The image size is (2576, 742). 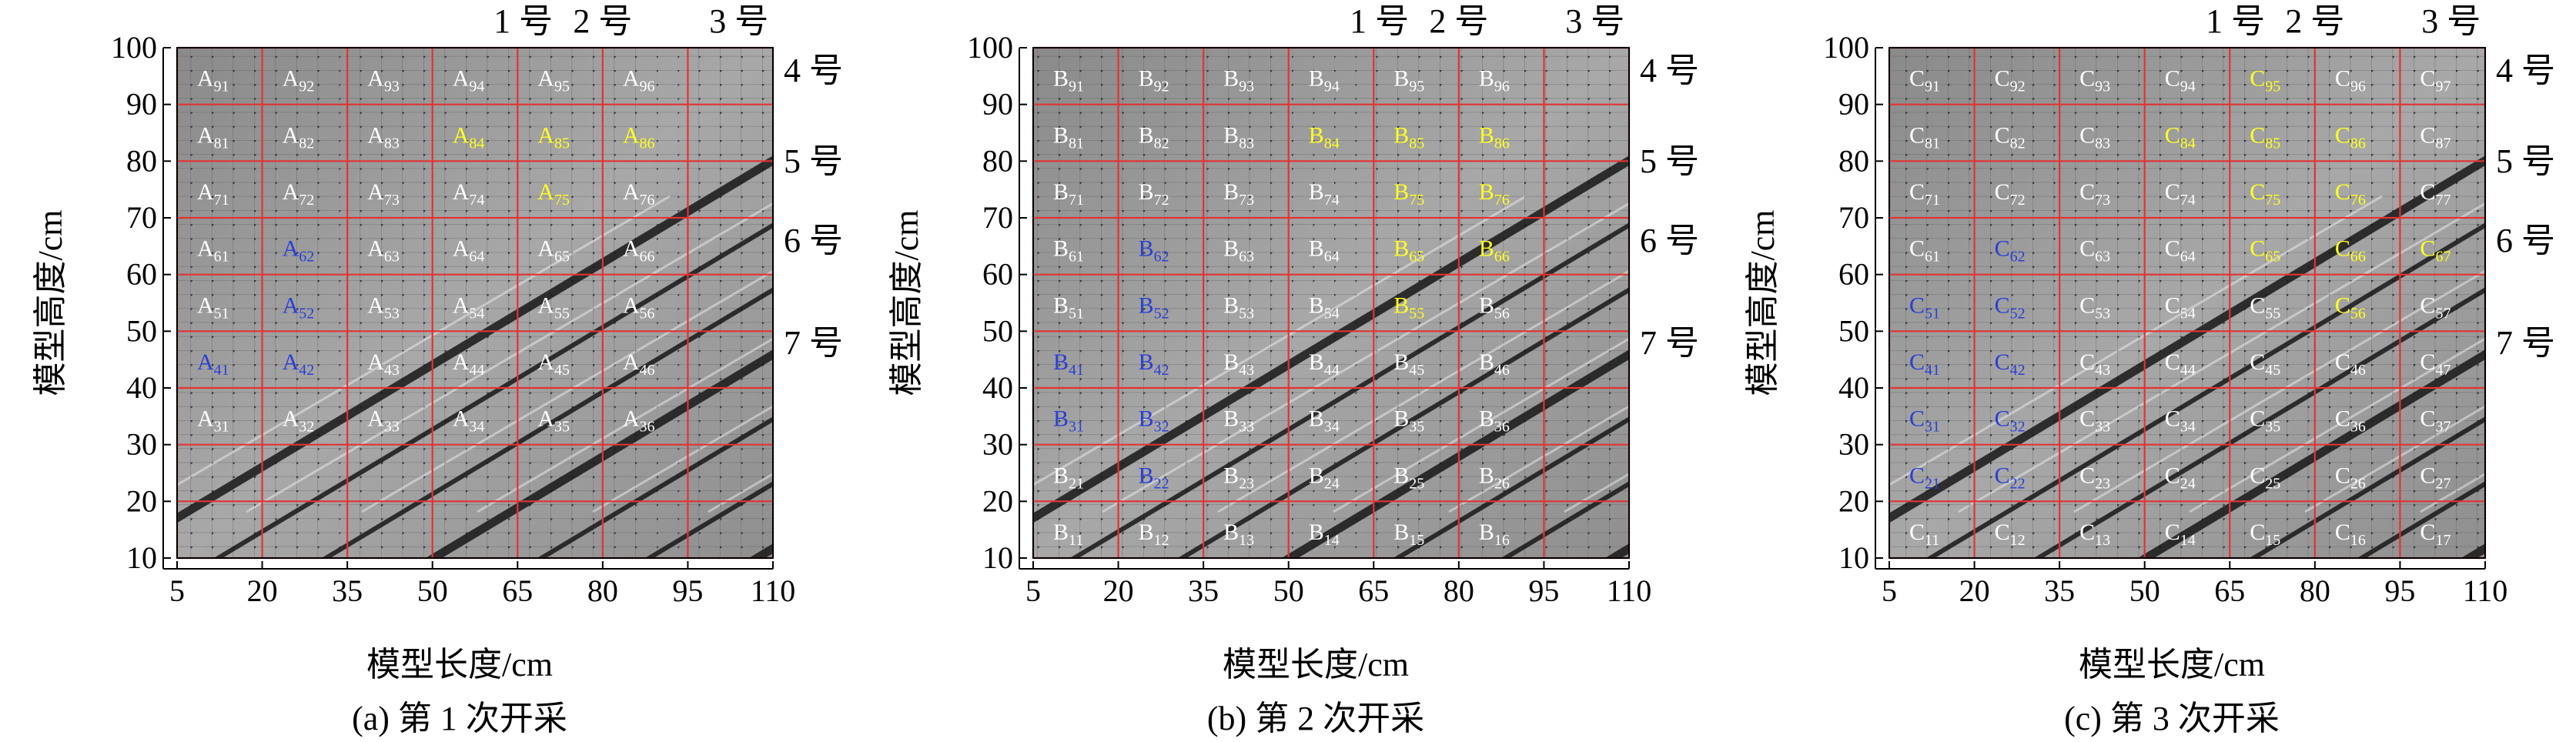 What do you see at coordinates (392, 427) in the screenshot?
I see `cell-label-subscript: 33` at bounding box center [392, 427].